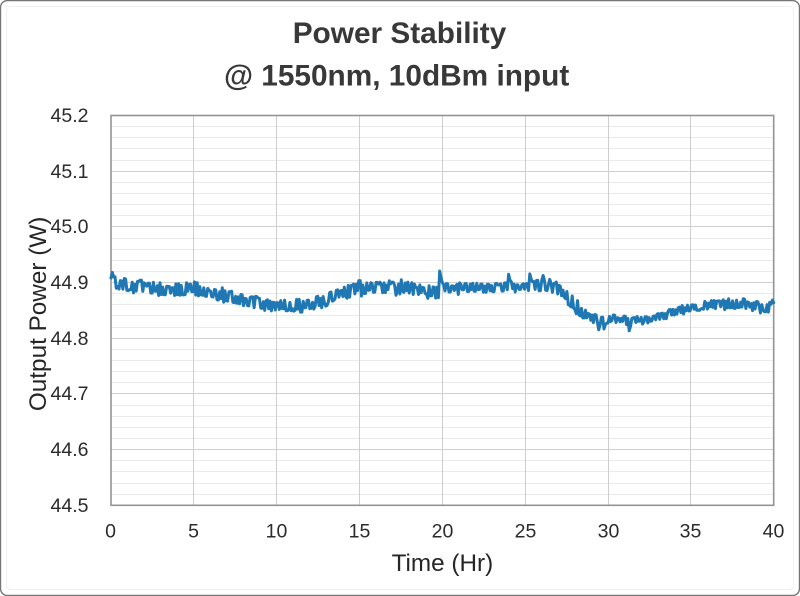 The image size is (800, 596). What do you see at coordinates (609, 531) in the screenshot?
I see `svg-text: 30` at bounding box center [609, 531].